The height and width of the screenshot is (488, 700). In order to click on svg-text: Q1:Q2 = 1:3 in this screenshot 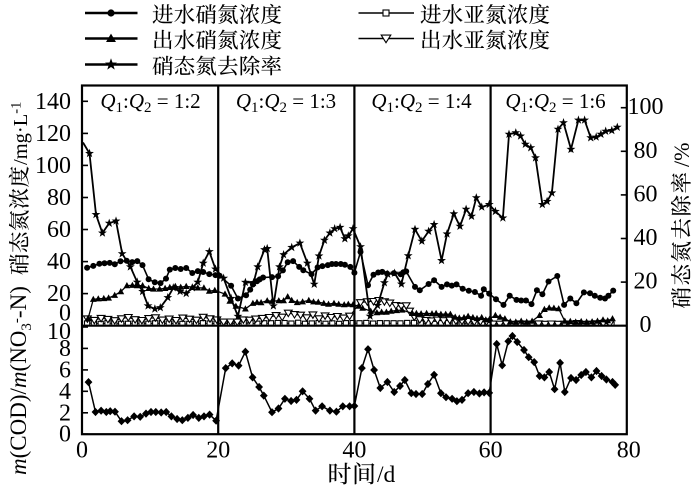, I will do `click(286, 102)`.